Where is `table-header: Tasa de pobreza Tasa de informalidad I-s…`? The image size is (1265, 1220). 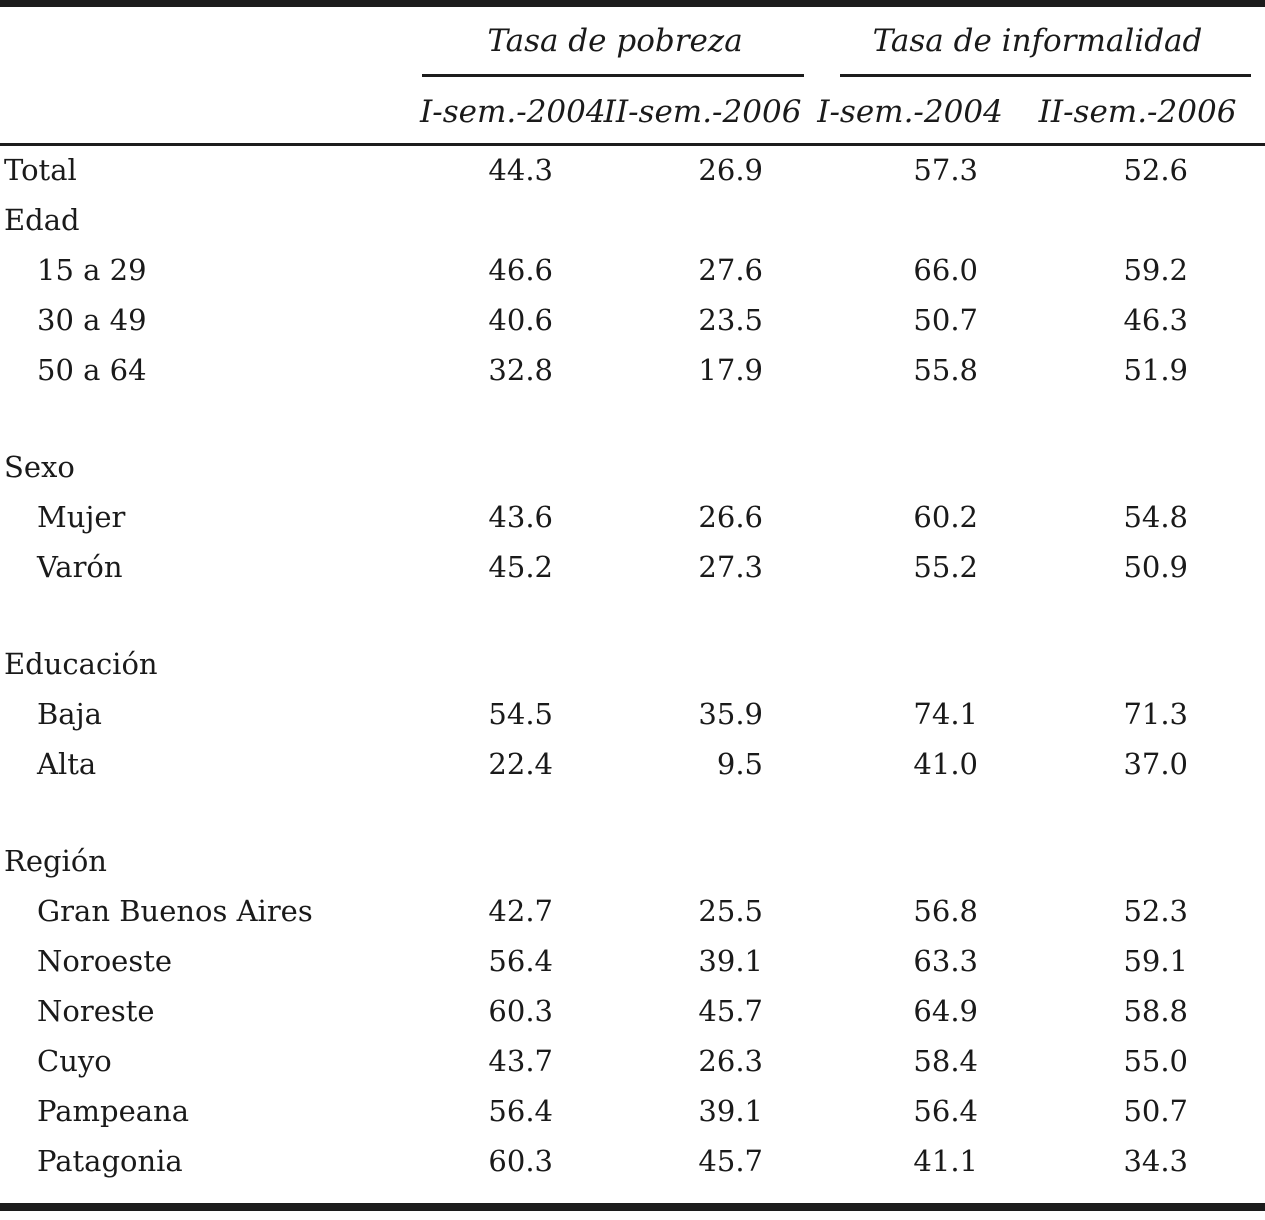 table-header: Tasa de pobreza Tasa de informalidad I-s… is located at coordinates (632, 75).